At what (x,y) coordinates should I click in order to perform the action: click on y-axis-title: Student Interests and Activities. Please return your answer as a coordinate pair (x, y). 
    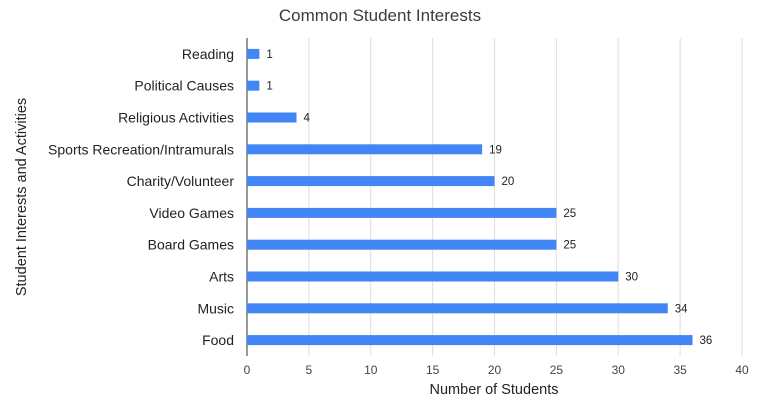
    Looking at the image, I should click on (22, 197).